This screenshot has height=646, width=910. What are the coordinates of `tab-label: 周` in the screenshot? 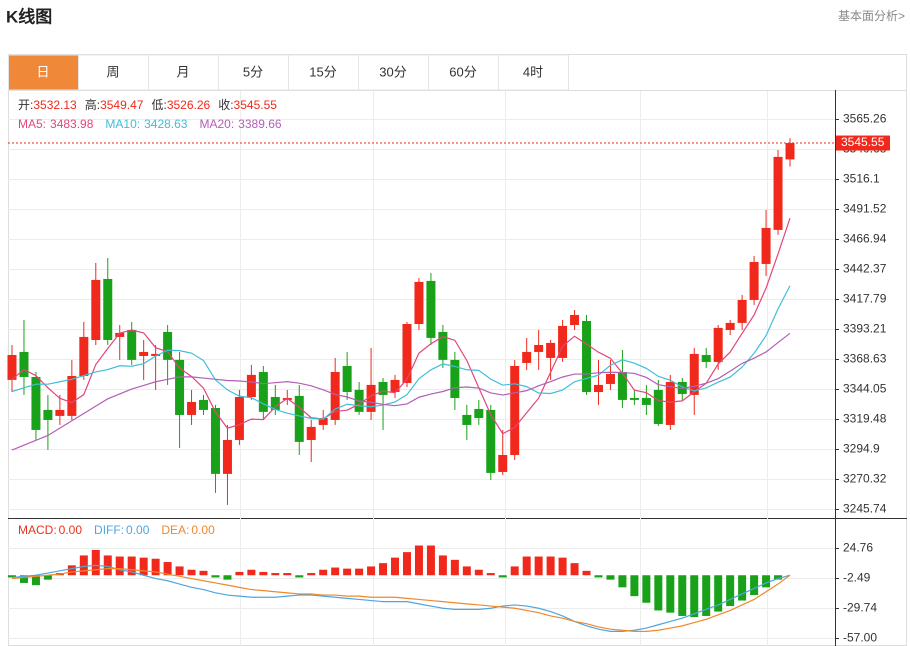 It's located at (112, 71).